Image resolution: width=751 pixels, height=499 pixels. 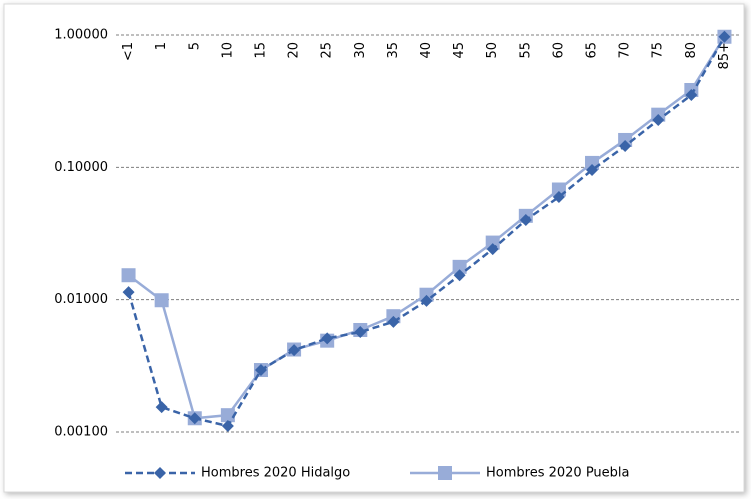 I want to click on x-tick-label: <1, so click(x=128, y=51).